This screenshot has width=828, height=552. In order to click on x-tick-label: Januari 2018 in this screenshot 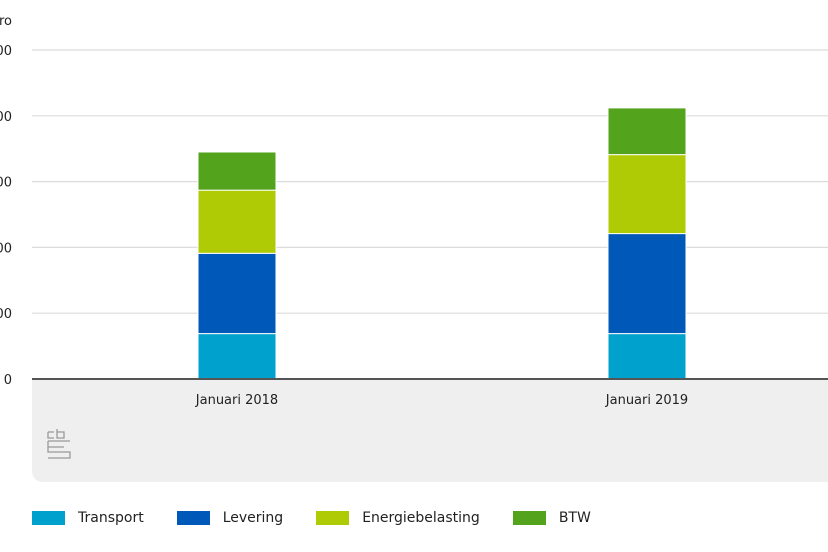, I will do `click(236, 400)`.